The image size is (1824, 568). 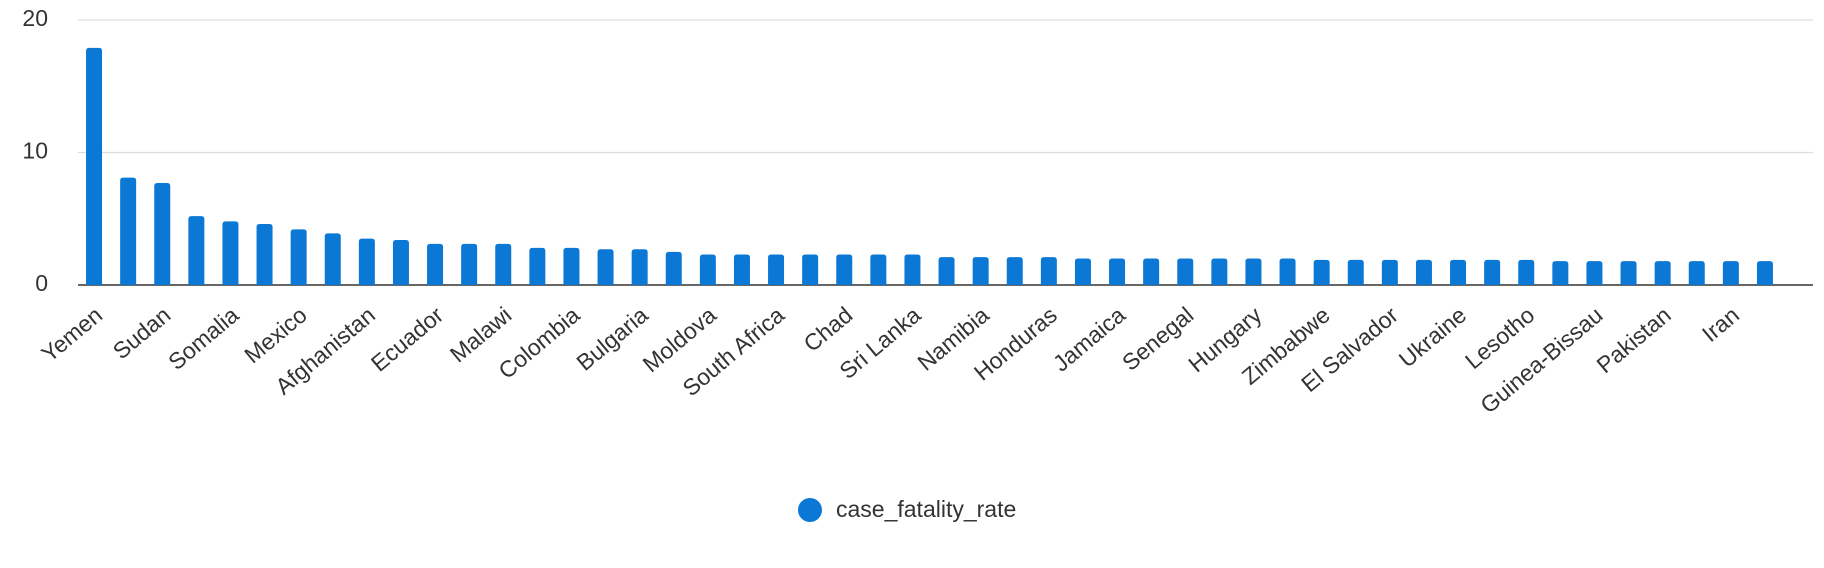 What do you see at coordinates (1432, 337) in the screenshot?
I see `x-tick-label: Ukraine` at bounding box center [1432, 337].